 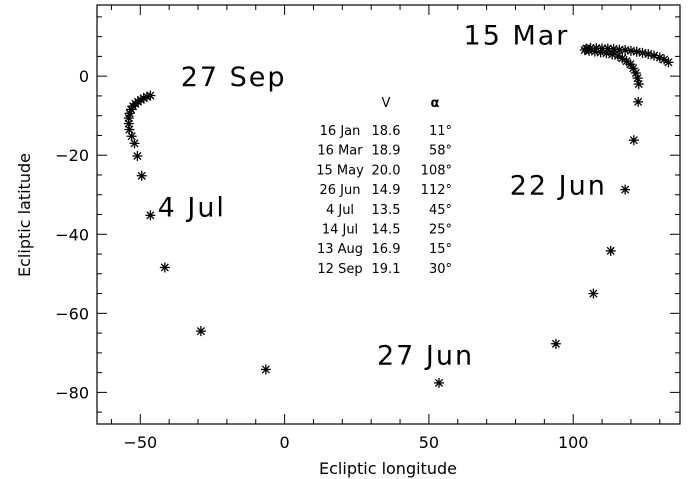 What do you see at coordinates (425, 356) in the screenshot?
I see `date-annotation: 27 Jun` at bounding box center [425, 356].